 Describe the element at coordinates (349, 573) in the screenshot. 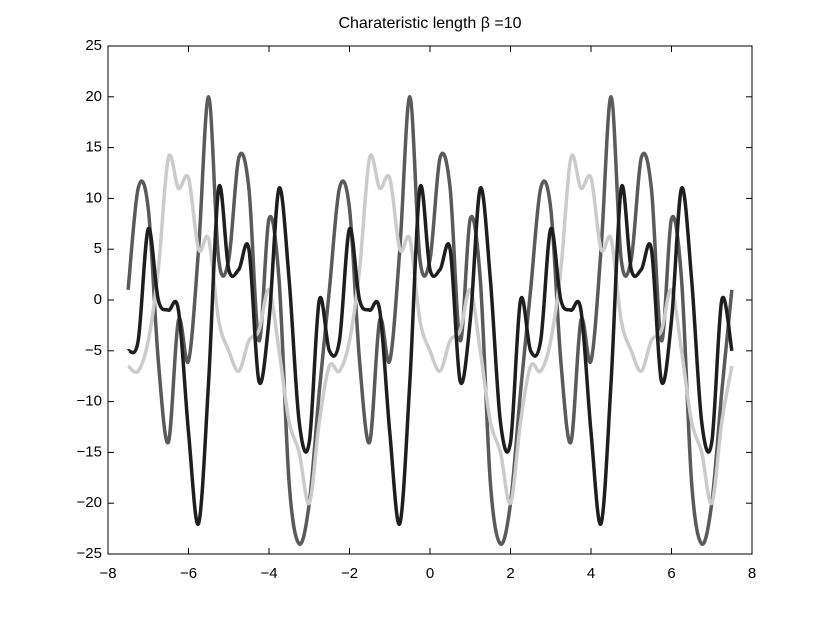

I see `x-tick-label: −2` at that location.